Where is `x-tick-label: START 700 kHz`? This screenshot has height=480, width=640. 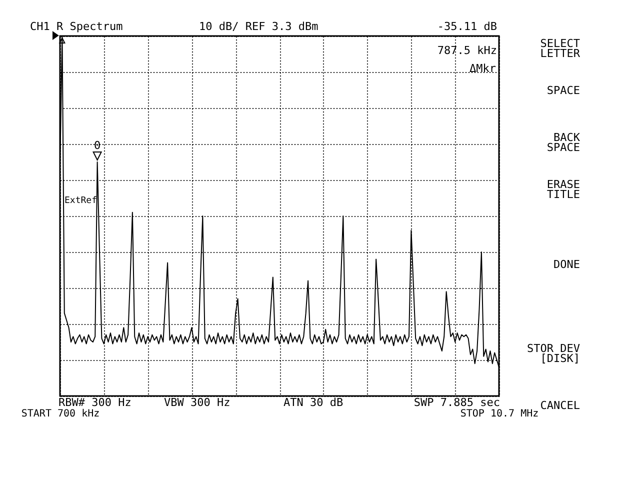
x-tick-label: START 700 kHz is located at coordinates (60, 414).